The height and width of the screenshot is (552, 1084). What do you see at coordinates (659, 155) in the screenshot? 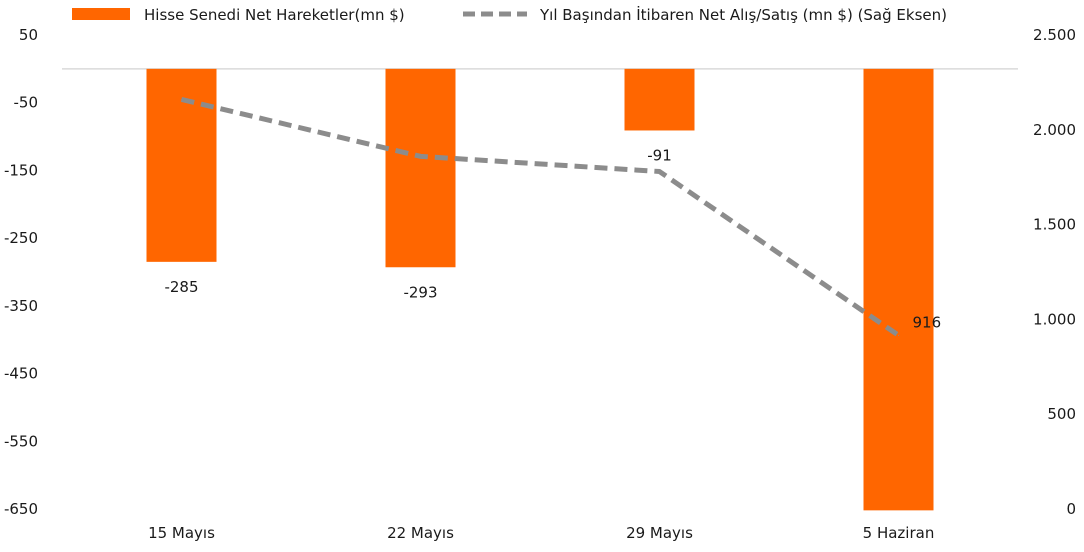
I see `bar-data-label: -91` at bounding box center [659, 155].